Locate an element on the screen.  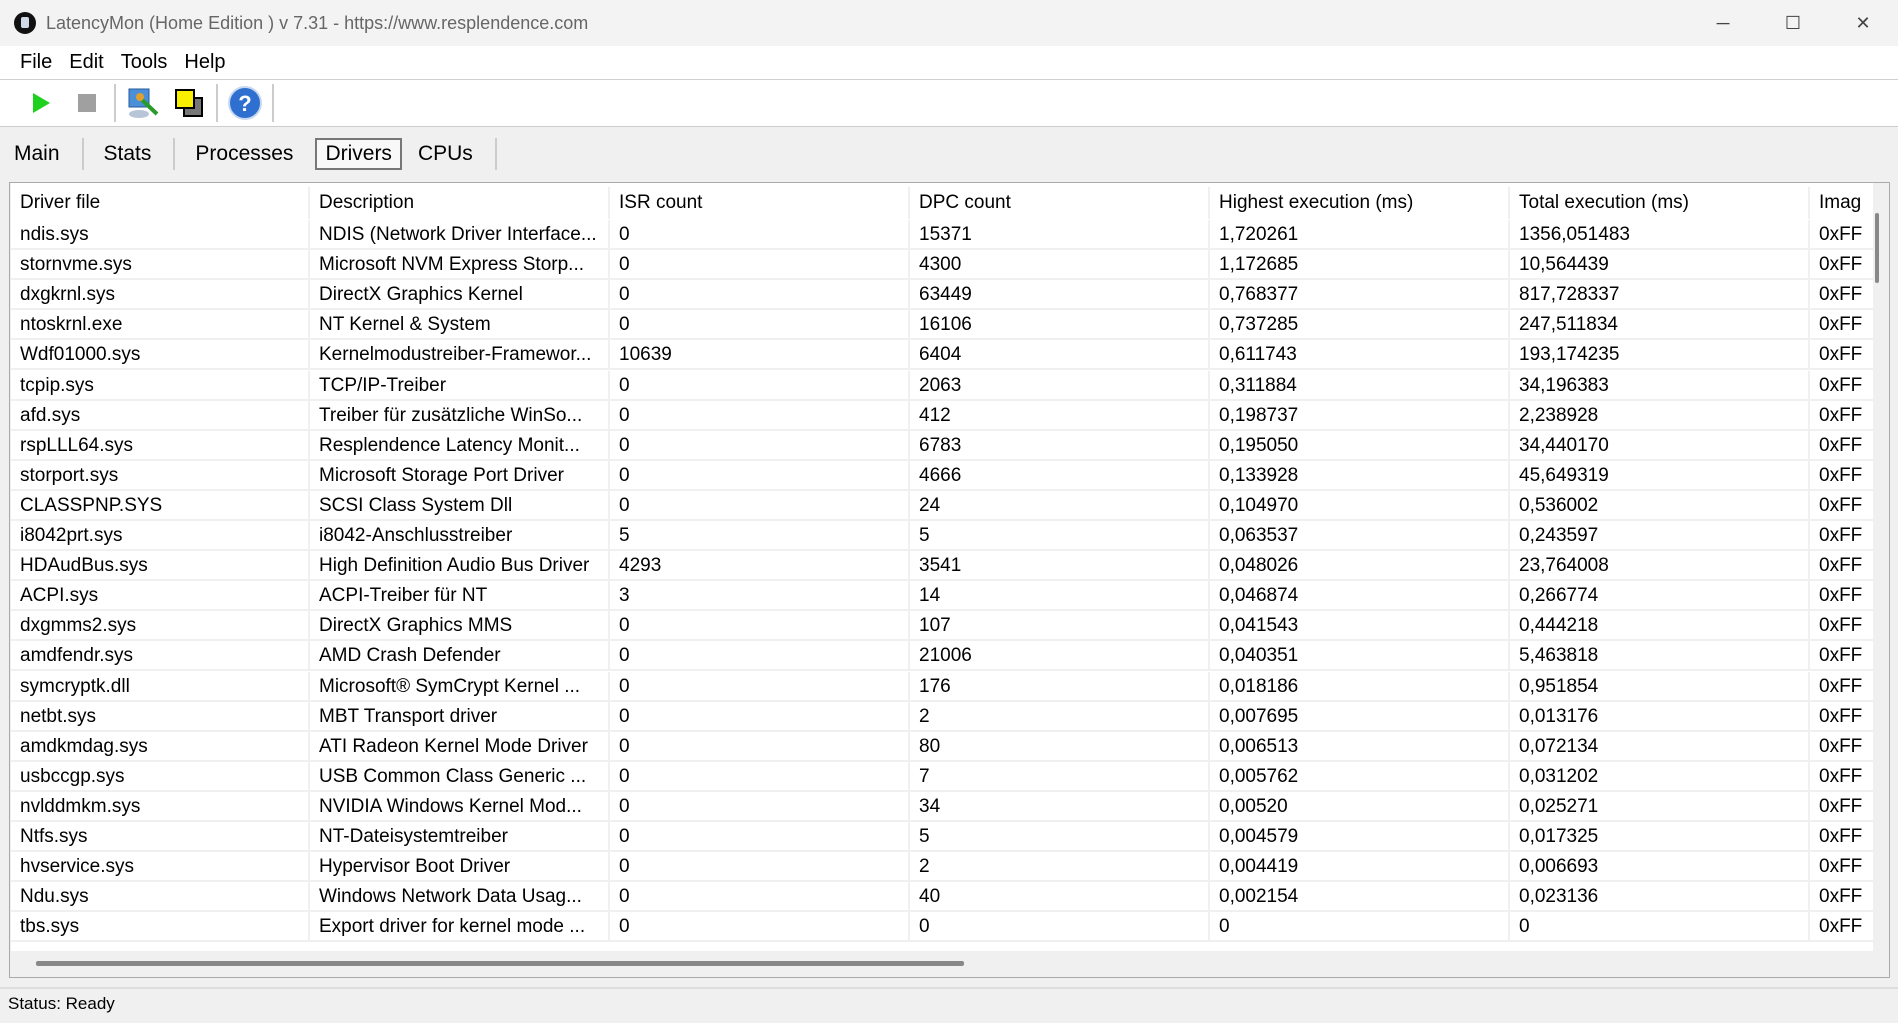
menu-edit: Edit is located at coordinates (86, 62).